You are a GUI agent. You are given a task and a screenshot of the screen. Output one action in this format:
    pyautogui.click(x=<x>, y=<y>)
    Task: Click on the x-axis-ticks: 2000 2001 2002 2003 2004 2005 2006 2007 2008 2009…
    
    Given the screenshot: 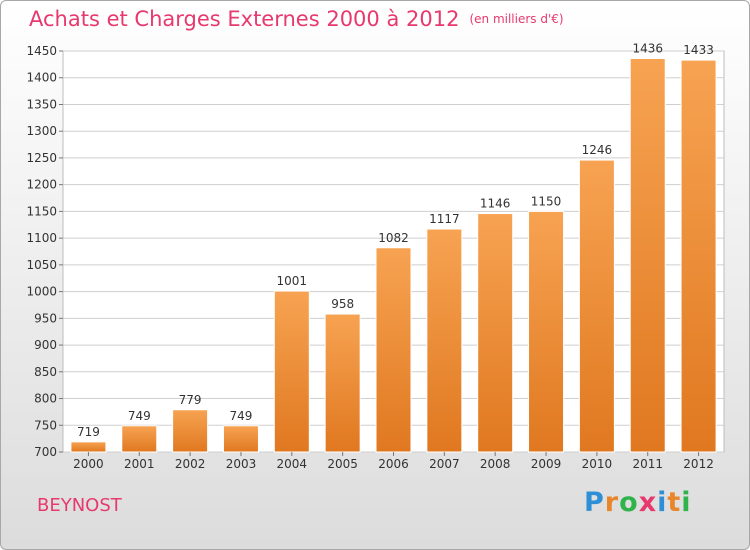 What is the action you would take?
    pyautogui.click(x=393, y=461)
    